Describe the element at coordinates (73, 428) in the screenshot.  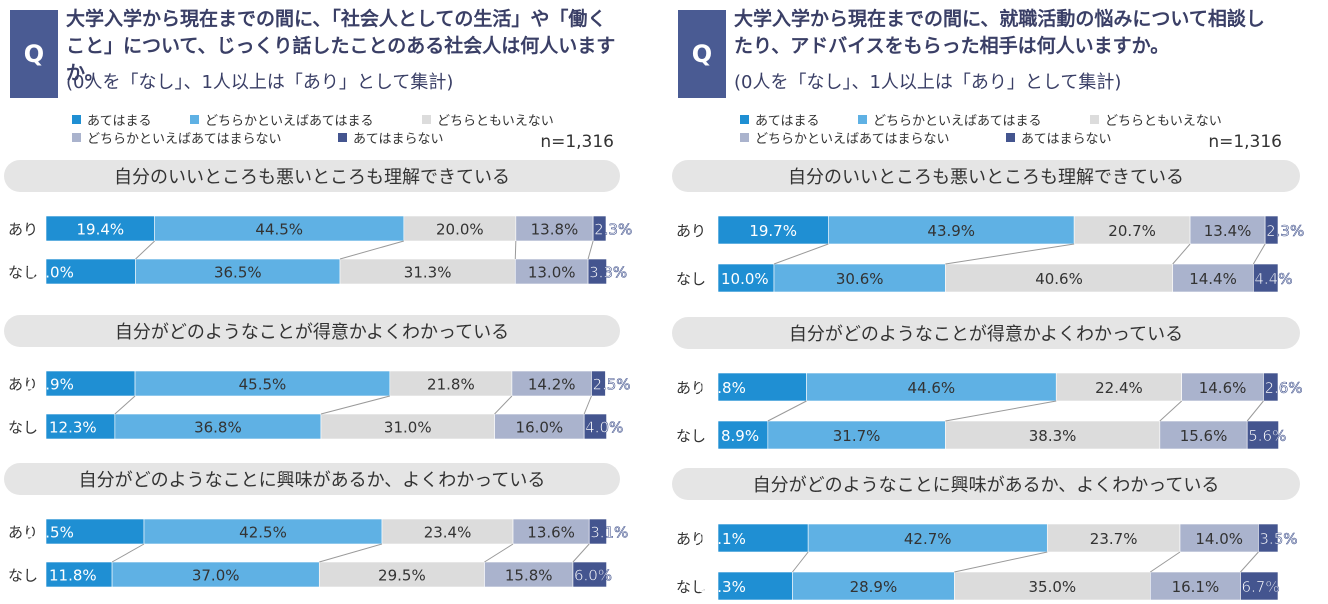
I see `data-label: 12.3%` at that location.